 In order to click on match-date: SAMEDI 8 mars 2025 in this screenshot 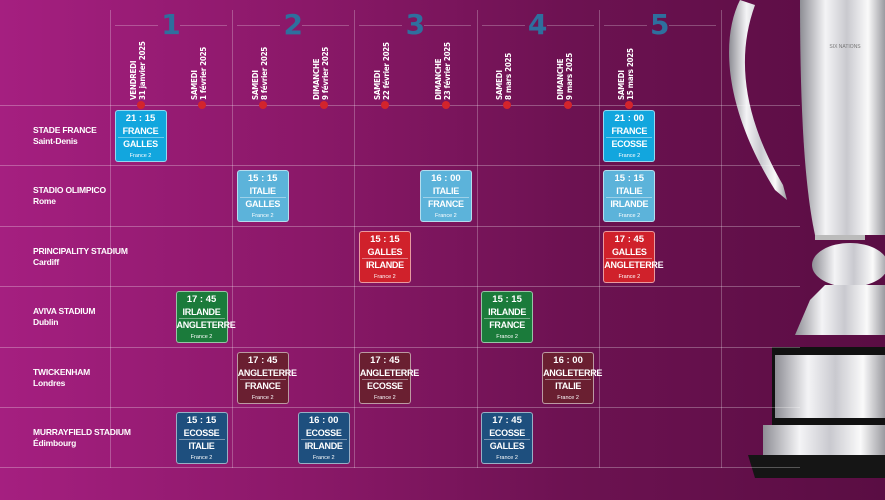, I will do `click(504, 76)`.